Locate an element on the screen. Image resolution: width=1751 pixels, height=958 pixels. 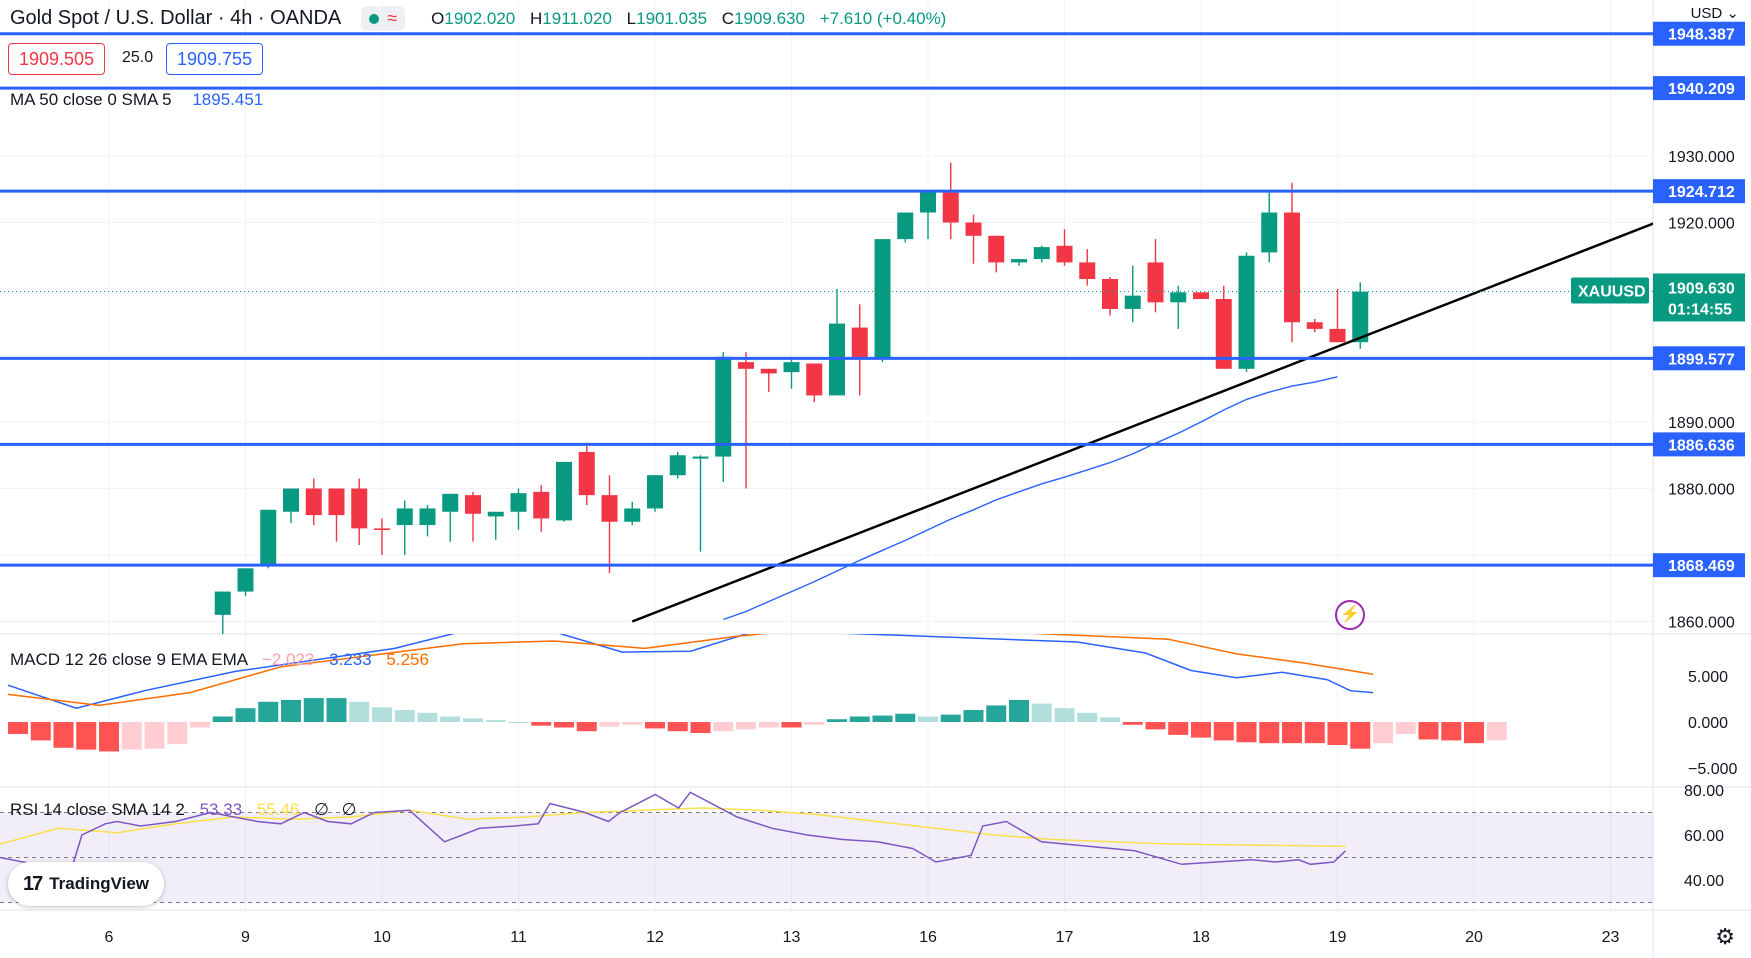
ohlc-close-label: C is located at coordinates (728, 18).